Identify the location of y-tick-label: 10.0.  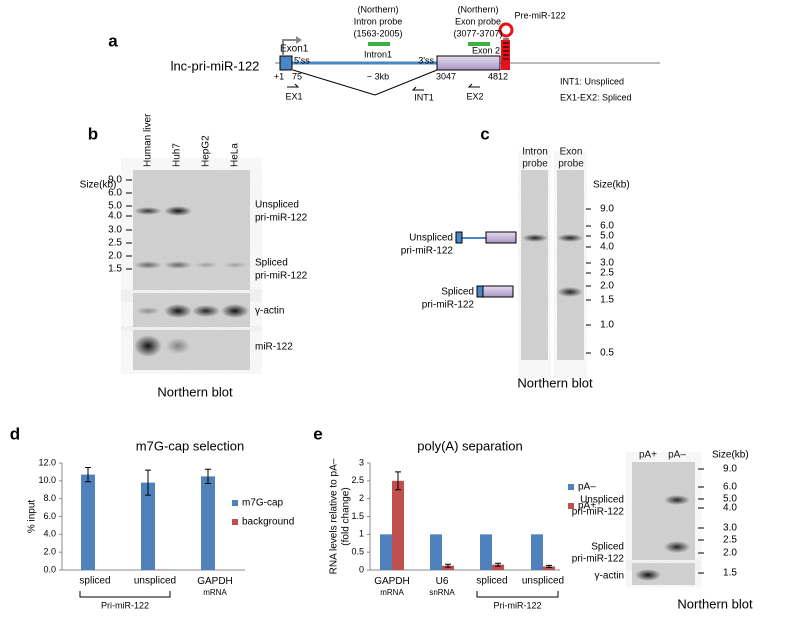
(47, 480).